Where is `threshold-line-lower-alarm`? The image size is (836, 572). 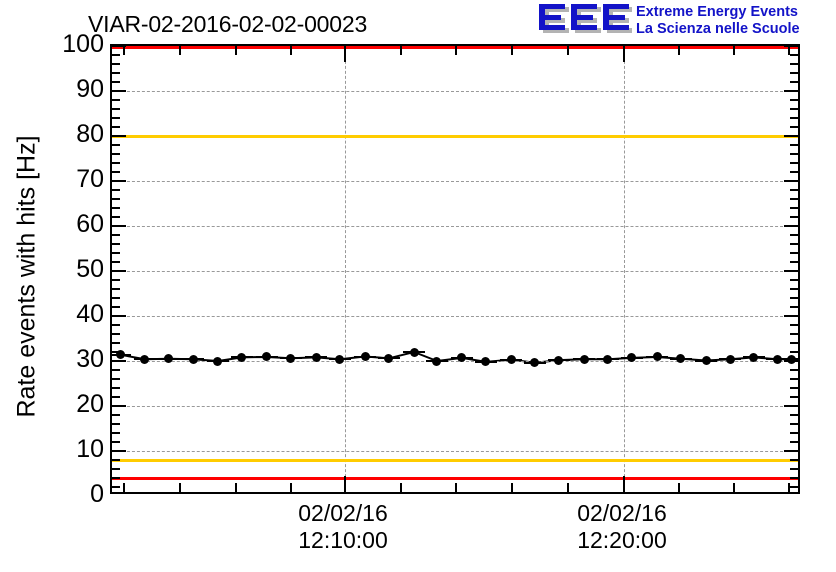 threshold-line-lower-alarm is located at coordinates (455, 479).